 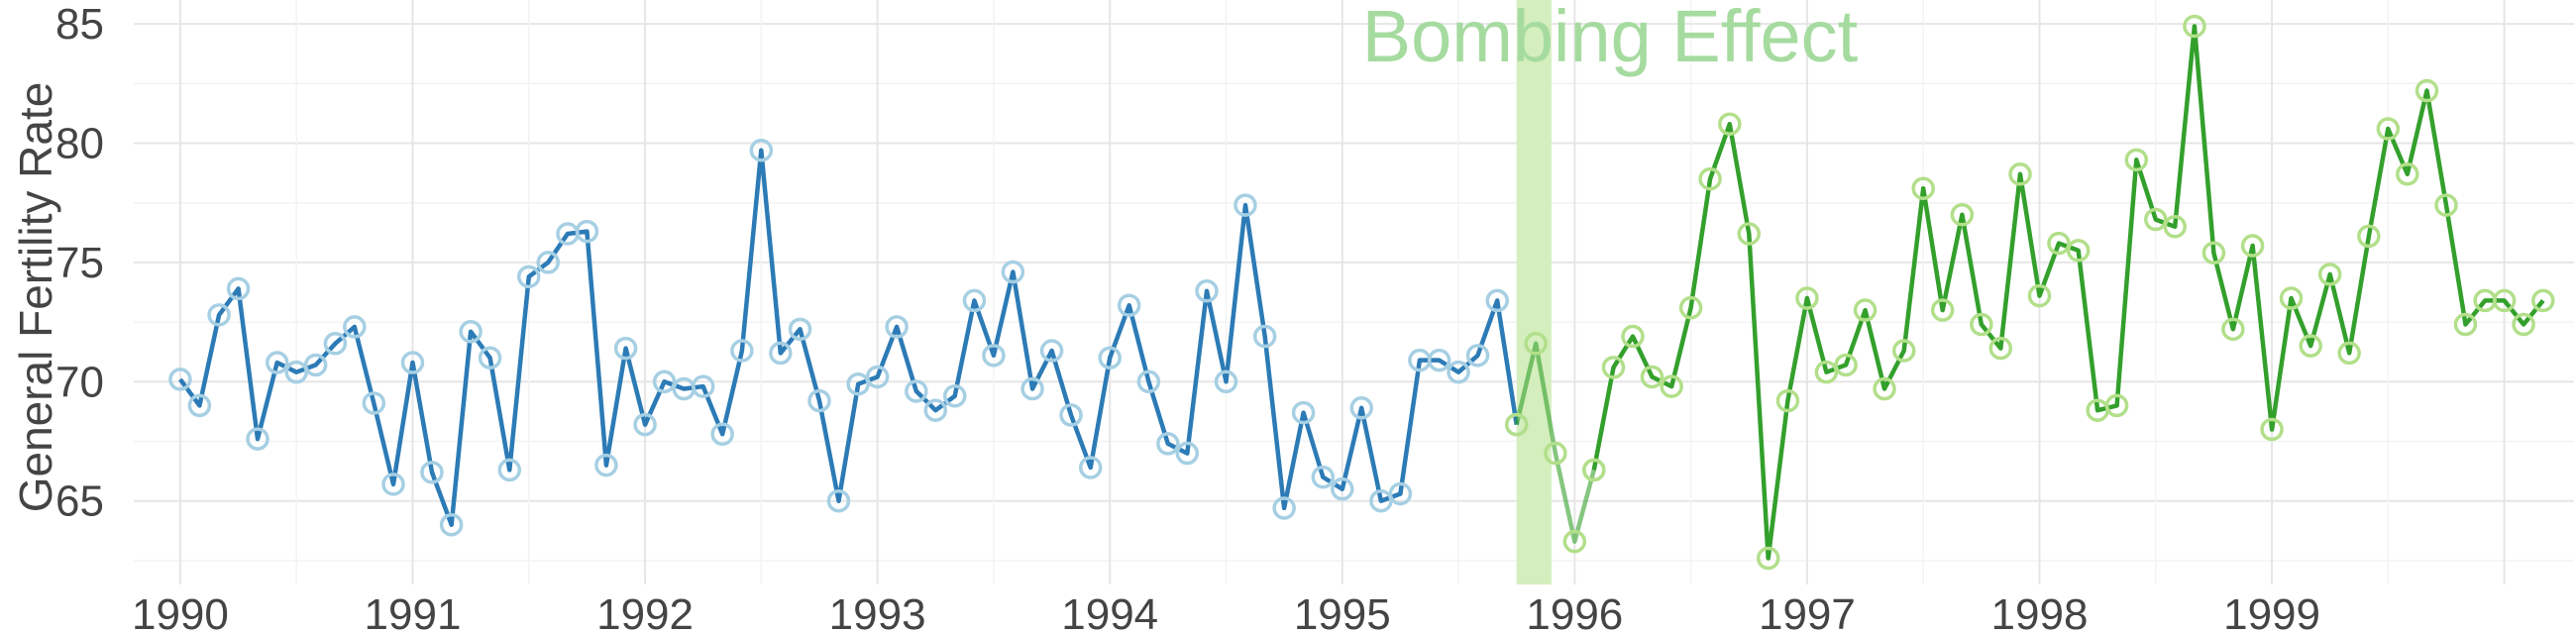 I want to click on y-tick-label: 80, so click(x=79, y=143).